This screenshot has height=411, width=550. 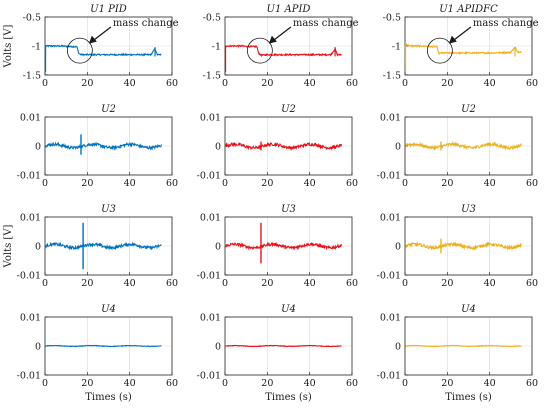 I want to click on subplot-title: U1 APID, so click(x=289, y=9).